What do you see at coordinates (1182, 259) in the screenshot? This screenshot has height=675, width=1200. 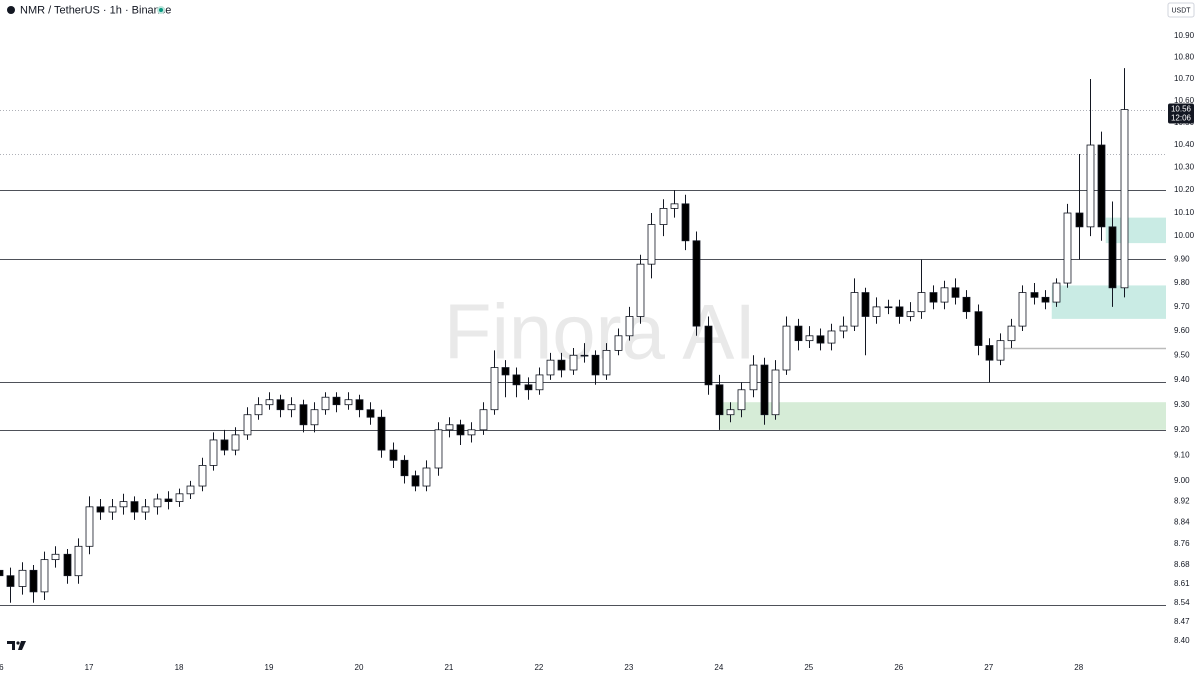 I see `y-tick-label: 9.90` at bounding box center [1182, 259].